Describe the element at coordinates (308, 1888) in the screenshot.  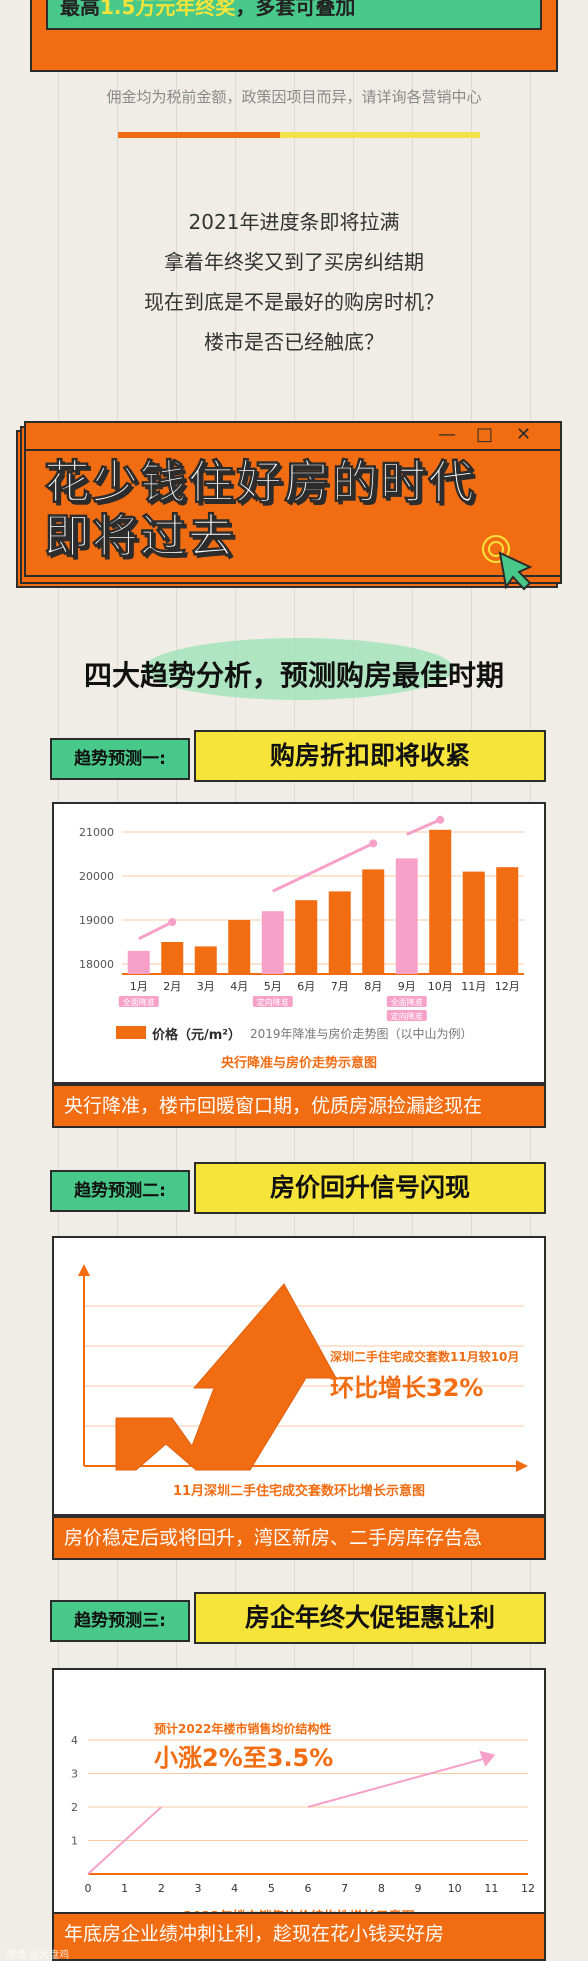
I see `x-tick-label: 6` at that location.